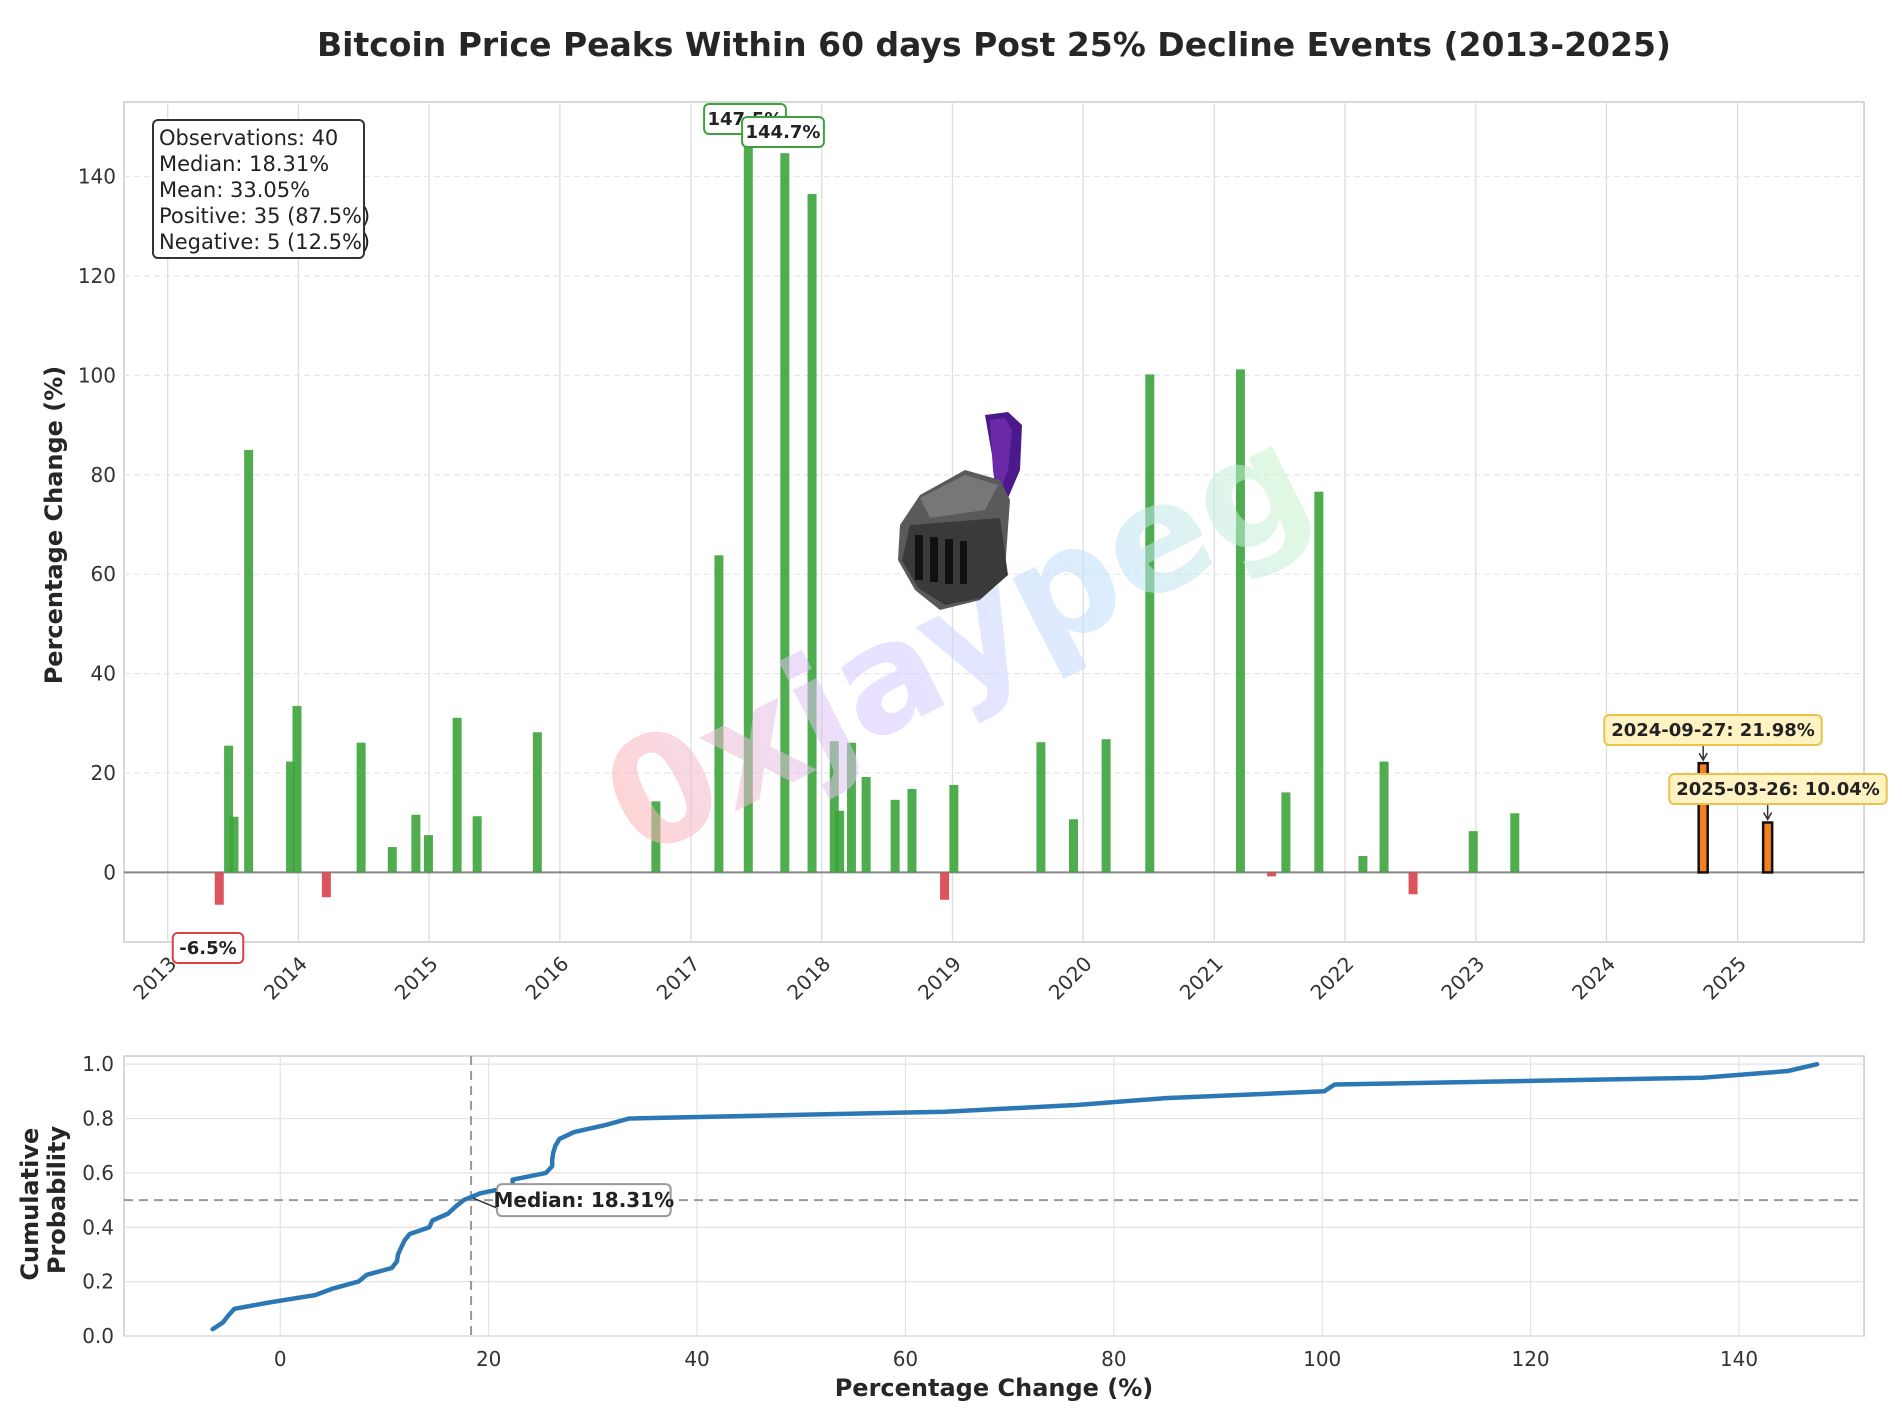  I want to click on bottom-x-tick-label: 20, so click(488, 1359).